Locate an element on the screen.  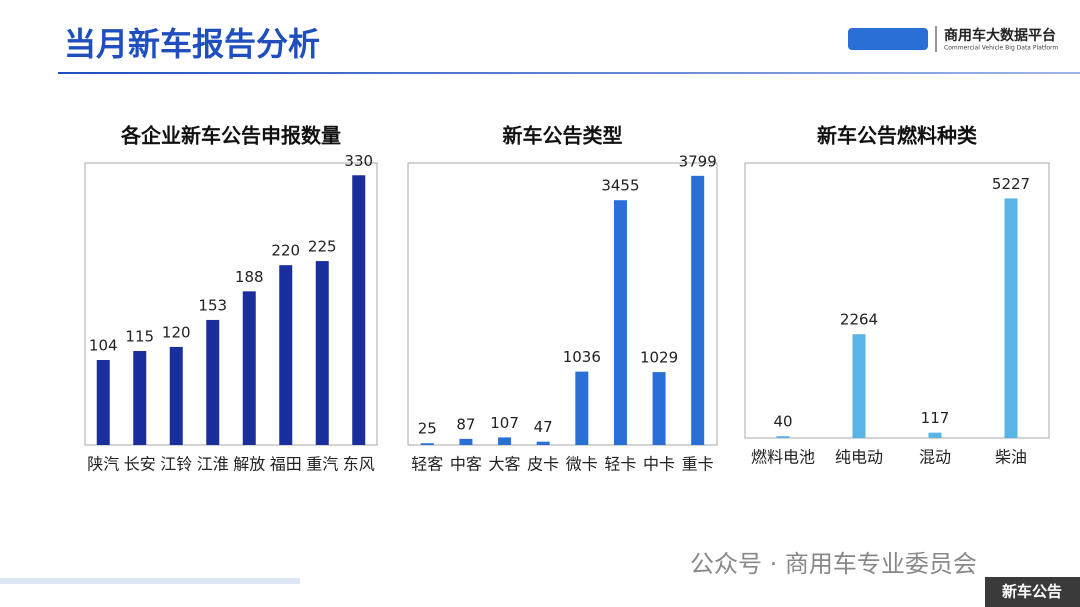
logo-subtext: Commercial Vehicle Big Data Platform is located at coordinates (1001, 48).